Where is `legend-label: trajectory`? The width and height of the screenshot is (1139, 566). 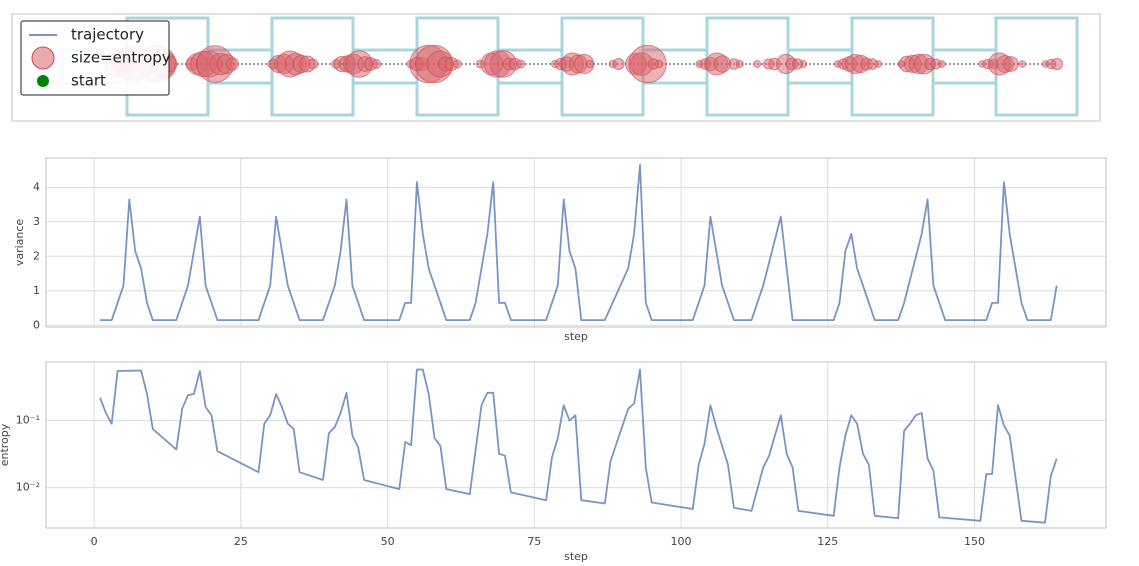 legend-label: trajectory is located at coordinates (107, 35).